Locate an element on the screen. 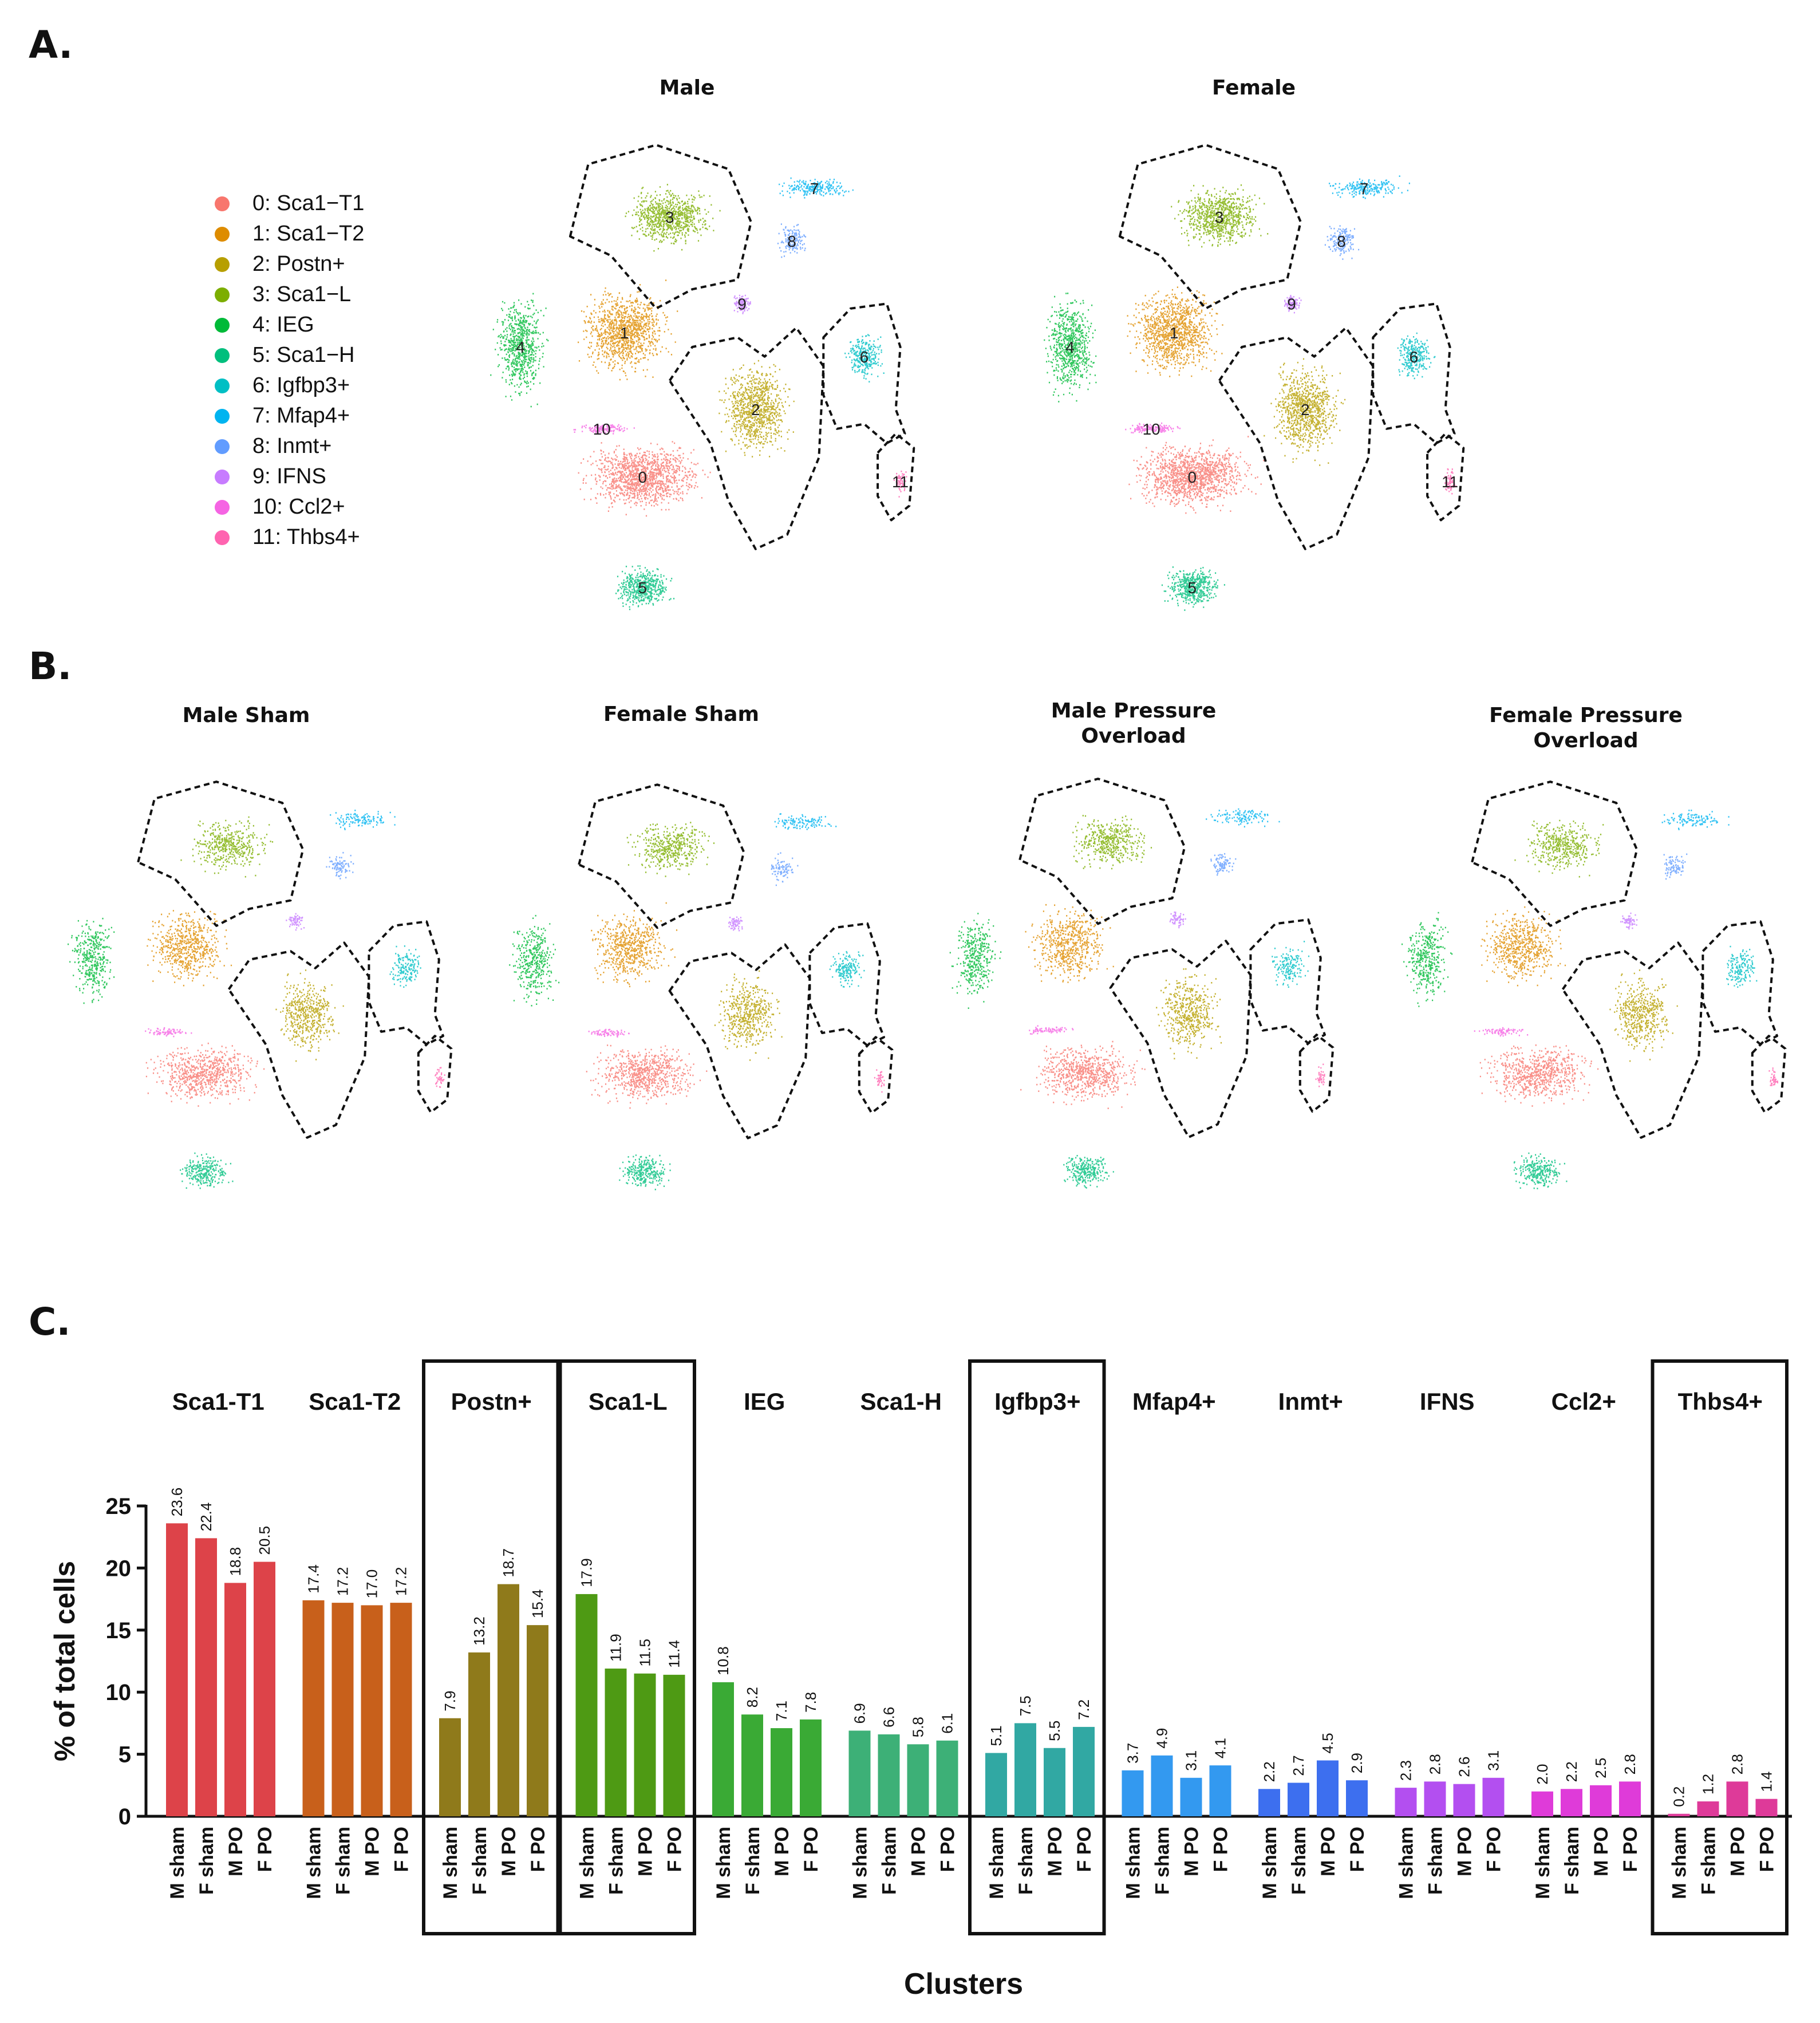 This screenshot has width=1820, height=2023. group-title: IEG is located at coordinates (764, 1401).